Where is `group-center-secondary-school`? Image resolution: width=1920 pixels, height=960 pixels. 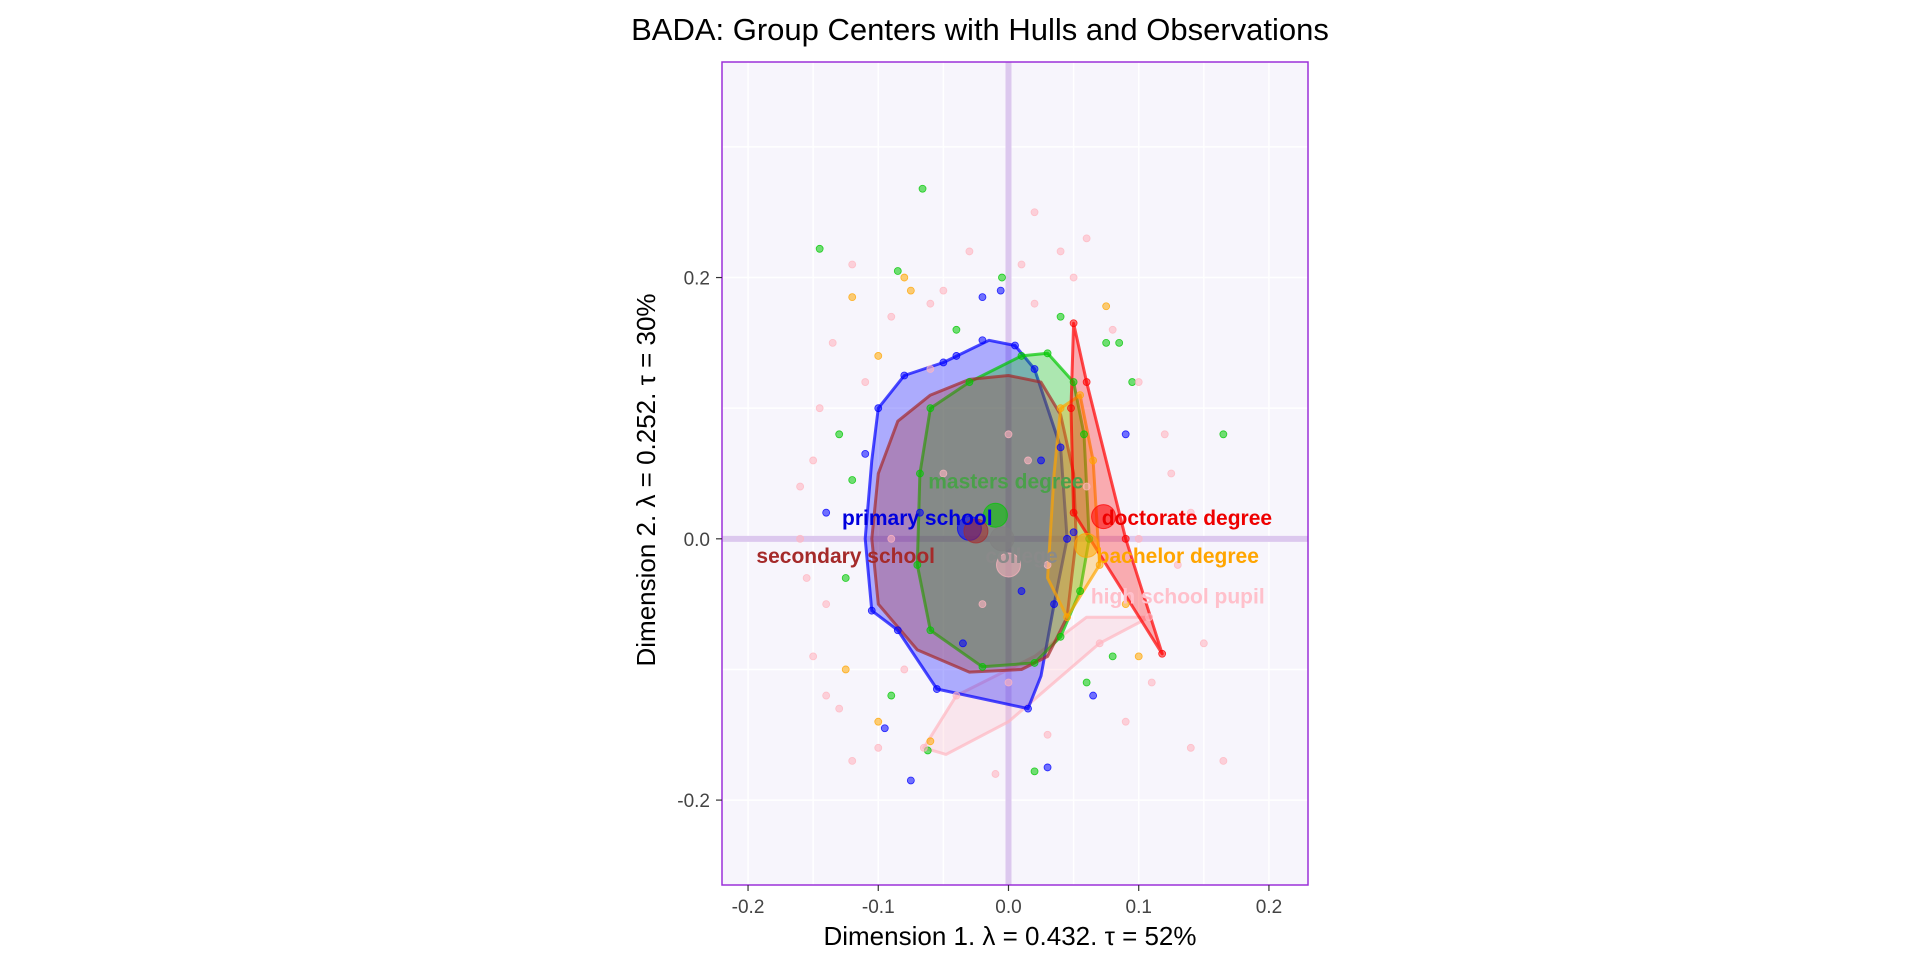
group-center-secondary-school is located at coordinates (976, 531).